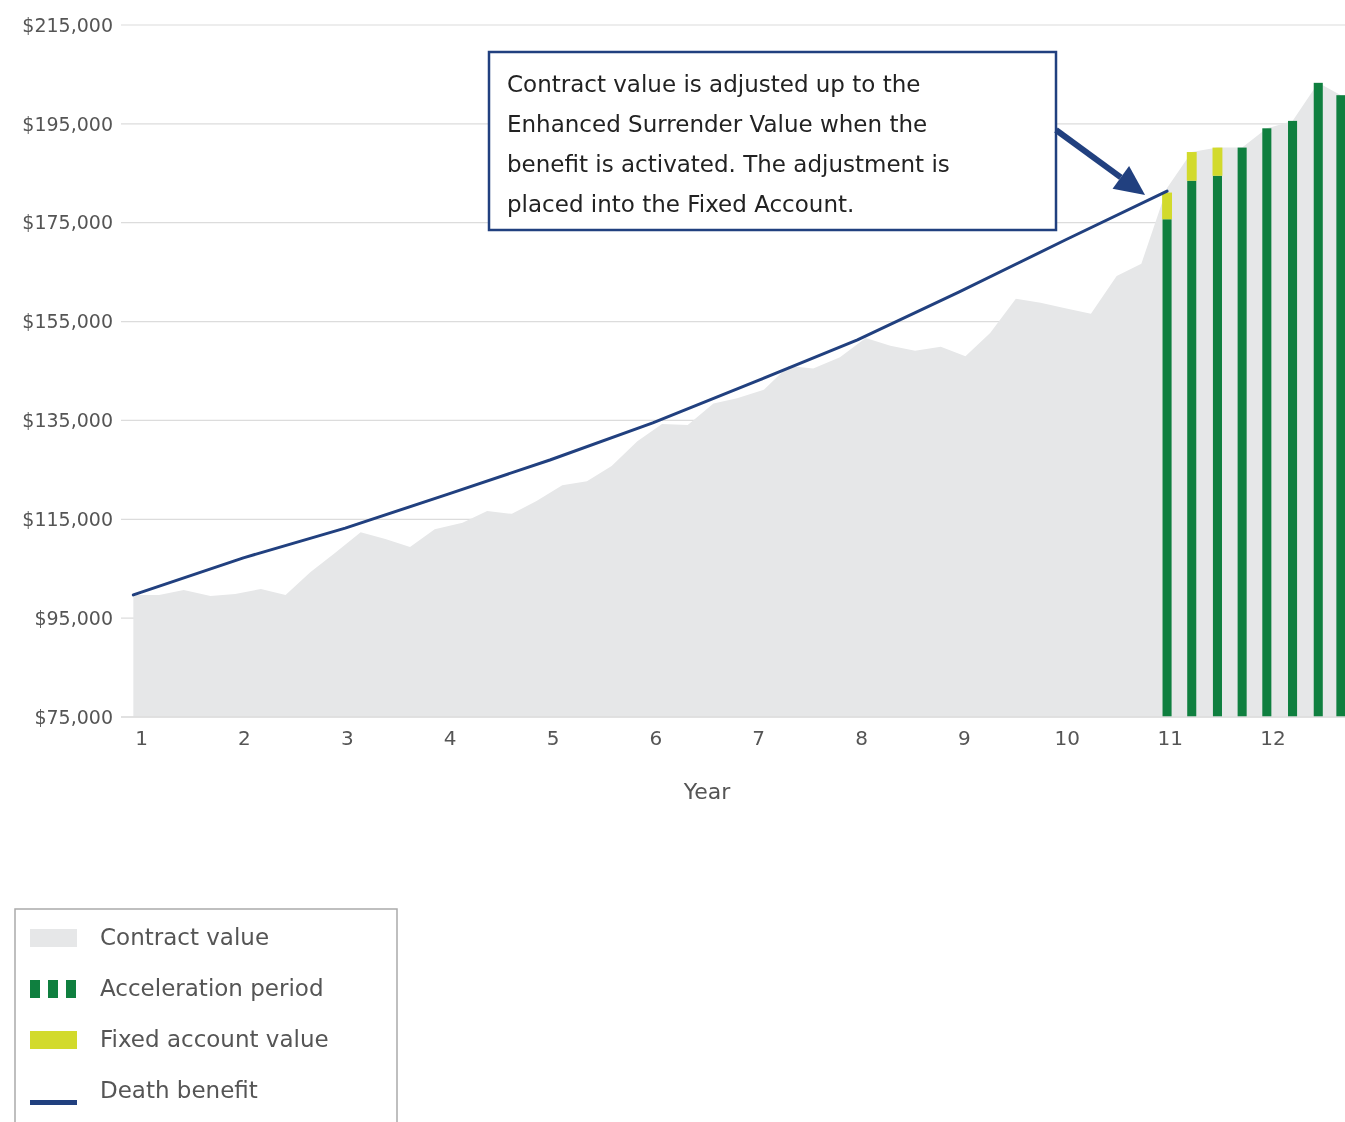  Describe the element at coordinates (67, 222) in the screenshot. I see `y-tick-label: $175,000` at that location.